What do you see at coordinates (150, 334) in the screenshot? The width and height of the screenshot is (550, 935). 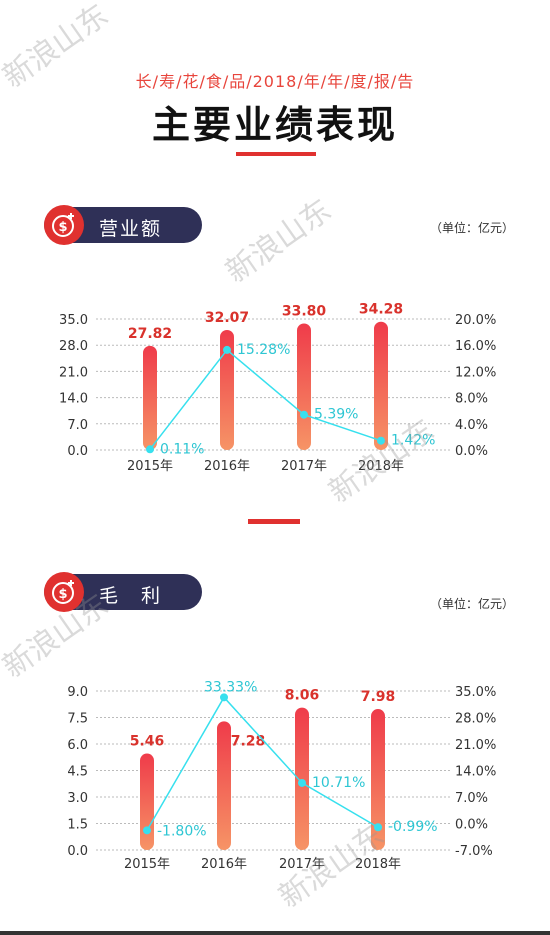 I see `bar-value-label: 27.82` at bounding box center [150, 334].